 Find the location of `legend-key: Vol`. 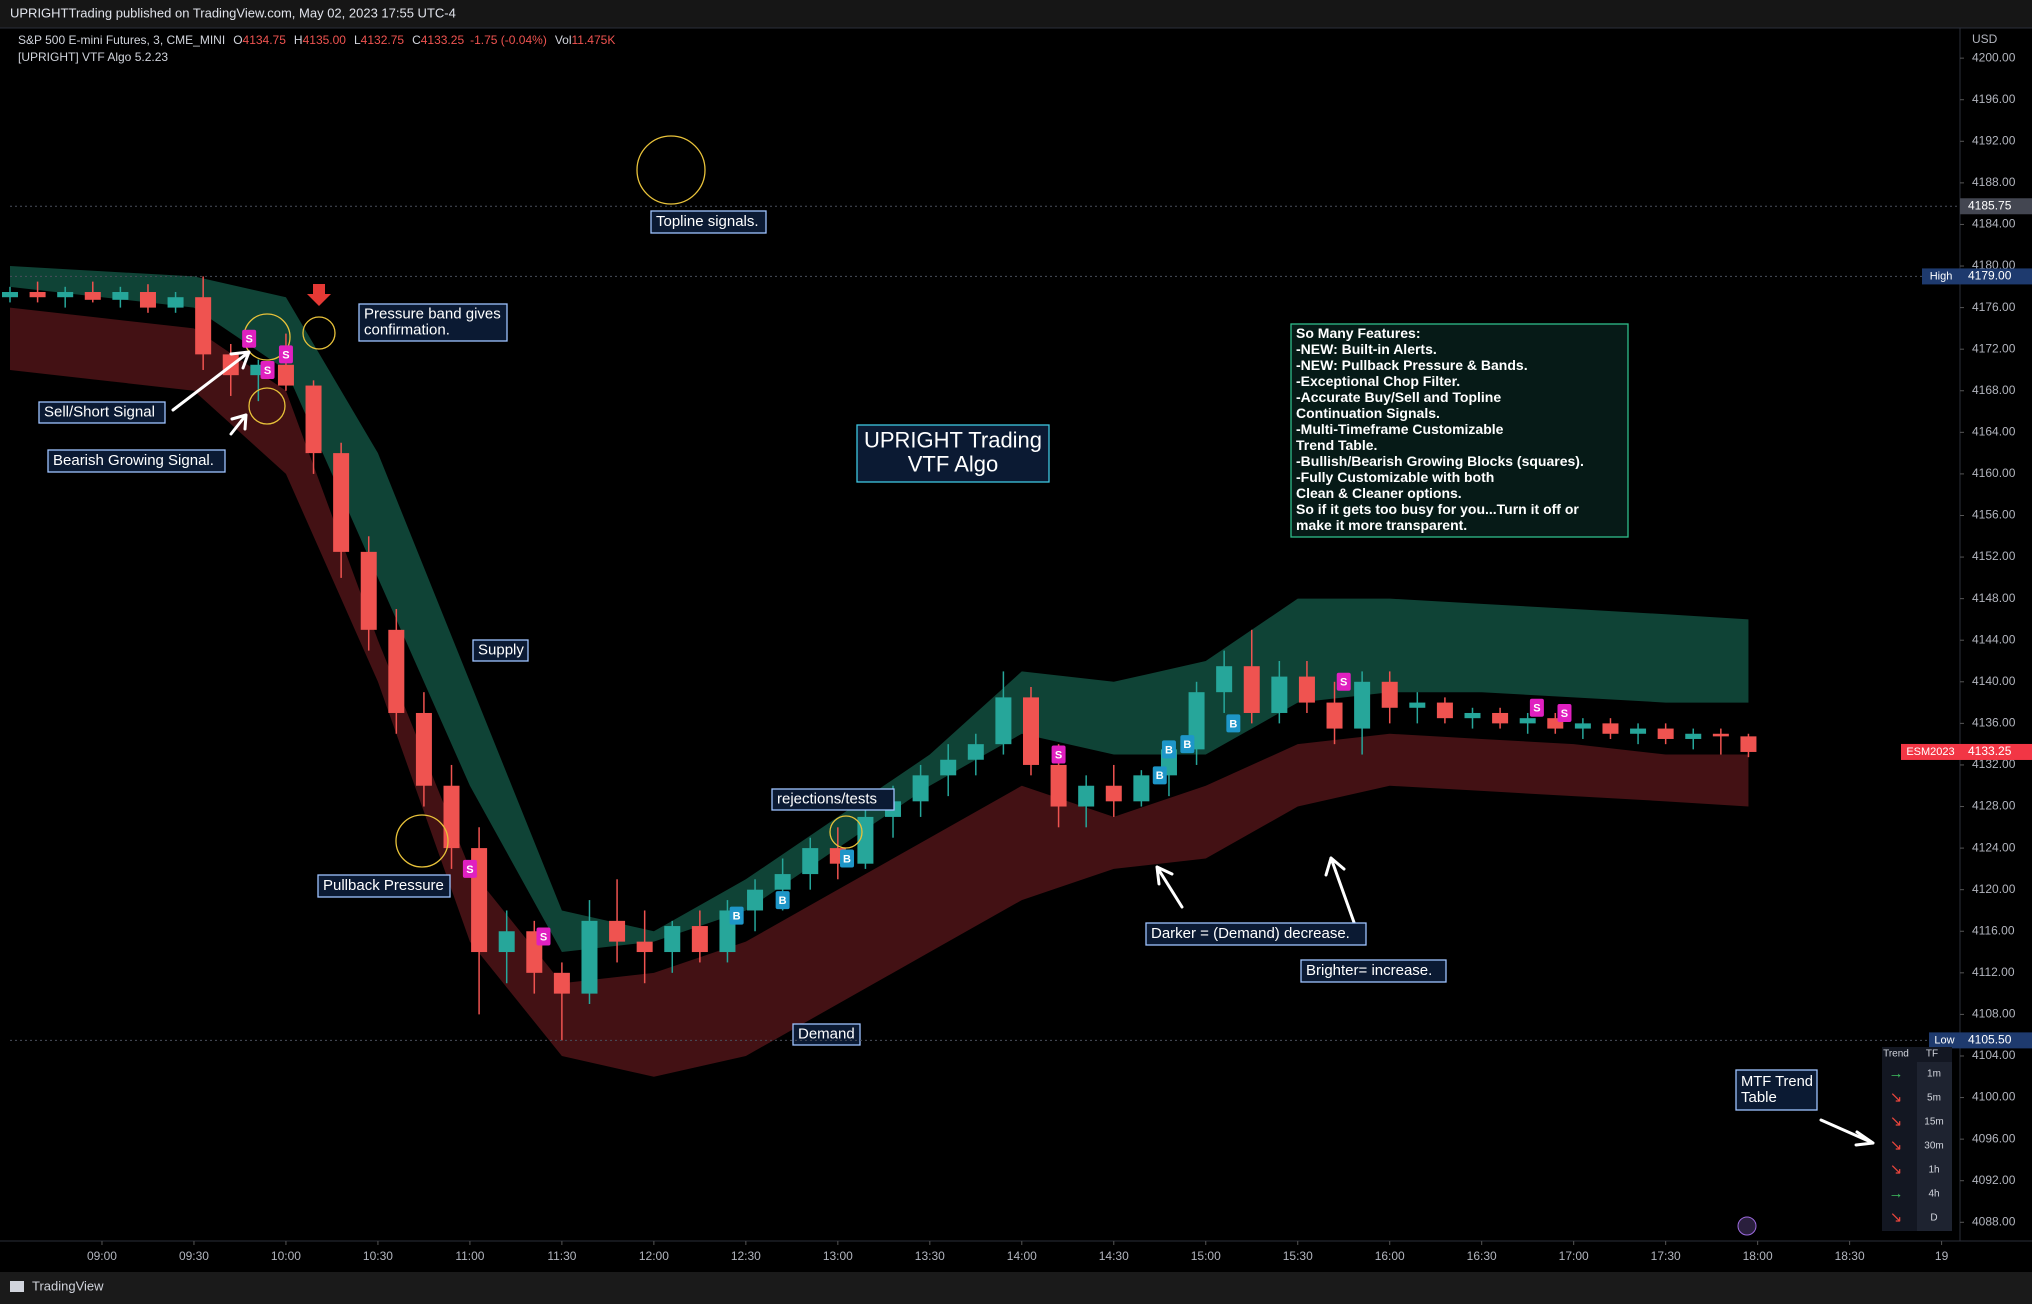

legend-key: Vol is located at coordinates (563, 40).